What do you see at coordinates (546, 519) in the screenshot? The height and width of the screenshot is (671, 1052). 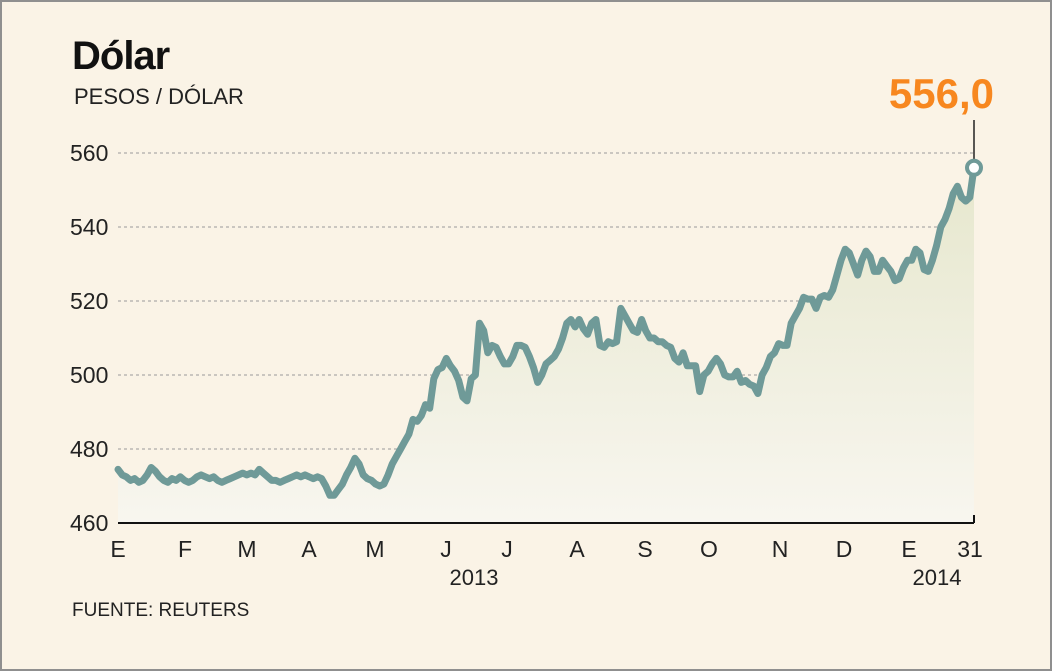 I see `axes` at bounding box center [546, 519].